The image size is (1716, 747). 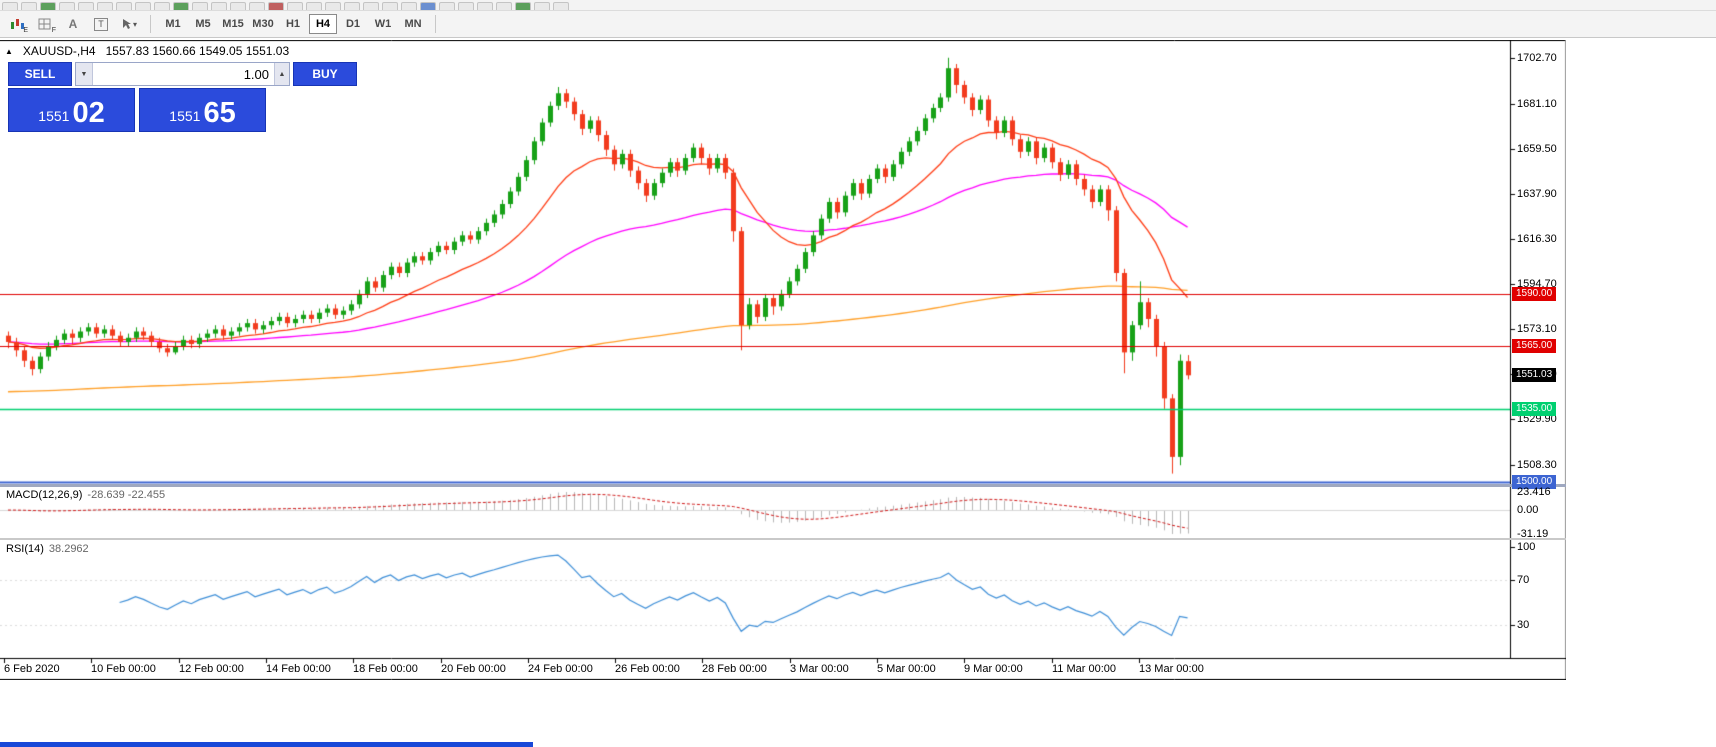 I want to click on mini-grid-icon, so click(x=44, y=23).